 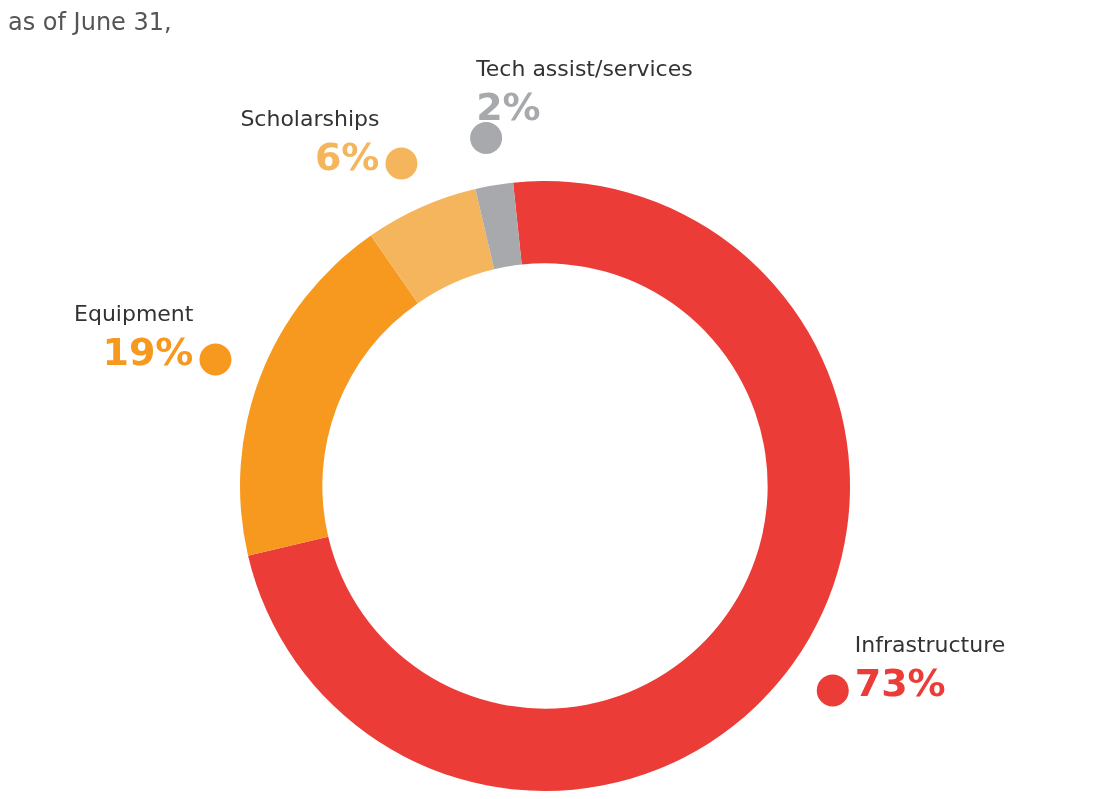 What do you see at coordinates (134, 314) in the screenshot?
I see `slice-label: Equipment` at bounding box center [134, 314].